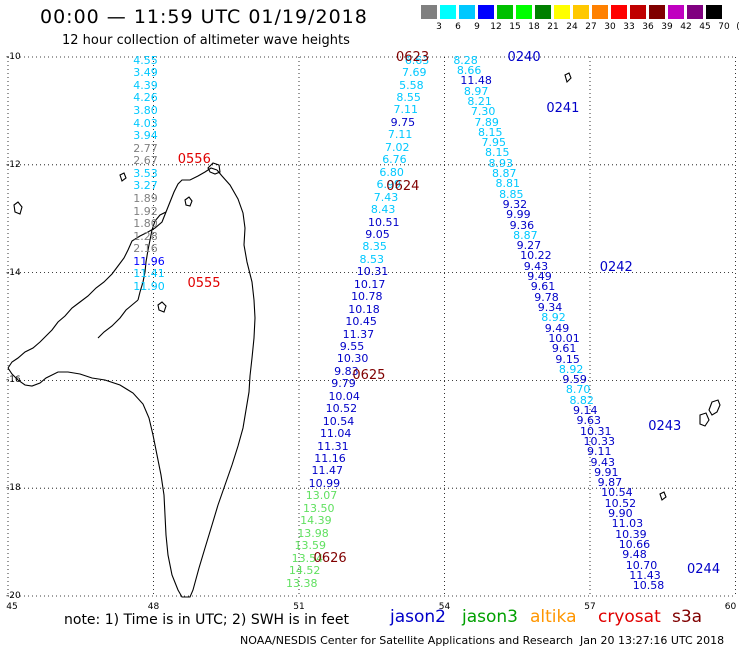  Describe the element at coordinates (369, 375) in the screenshot. I see `pass-time-label: 0625` at that location.